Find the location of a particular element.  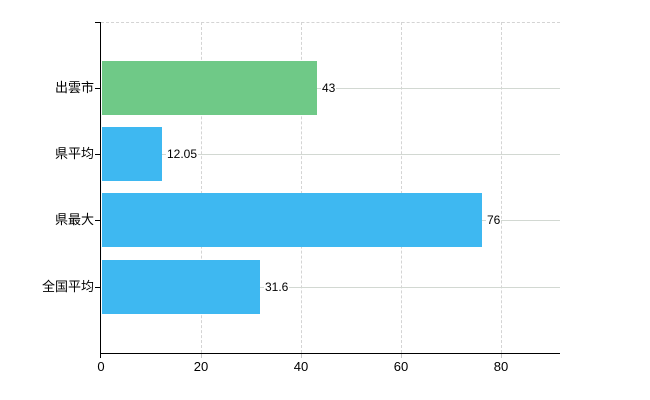

category-label: 県平均 is located at coordinates (74, 153).